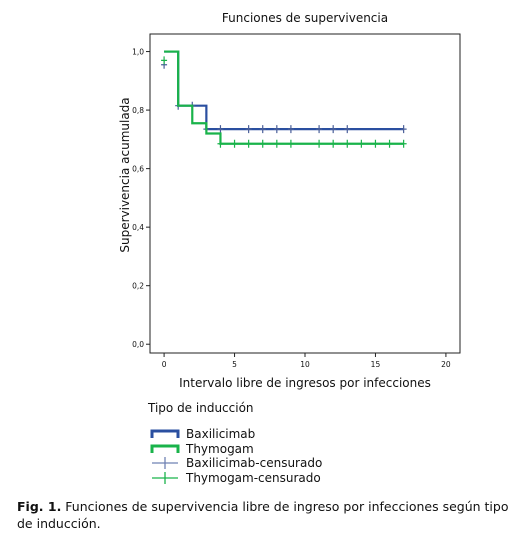 The image size is (525, 542). I want to click on y-tick-label: 0,4, so click(138, 227).